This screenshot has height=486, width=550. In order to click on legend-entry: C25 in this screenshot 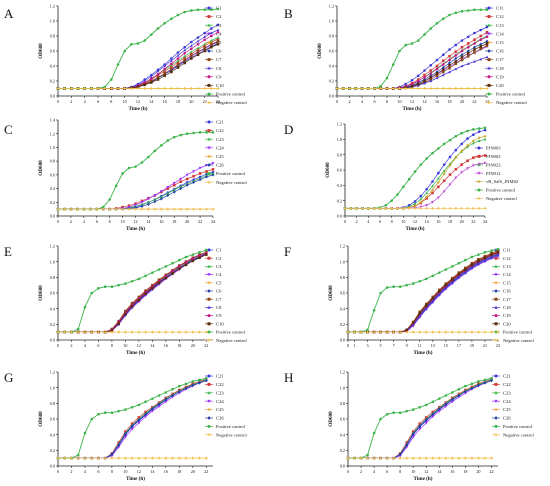, I will do `click(220, 156)`.